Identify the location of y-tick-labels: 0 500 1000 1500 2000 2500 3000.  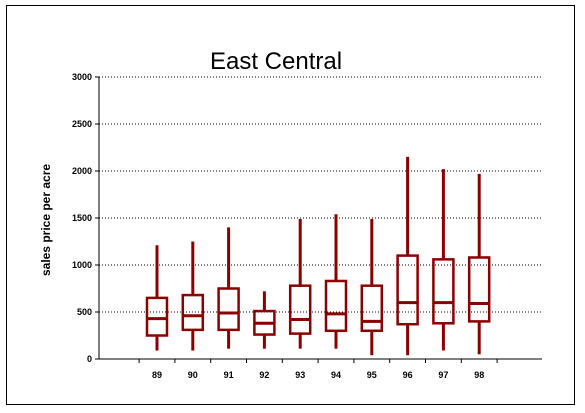
(82, 218).